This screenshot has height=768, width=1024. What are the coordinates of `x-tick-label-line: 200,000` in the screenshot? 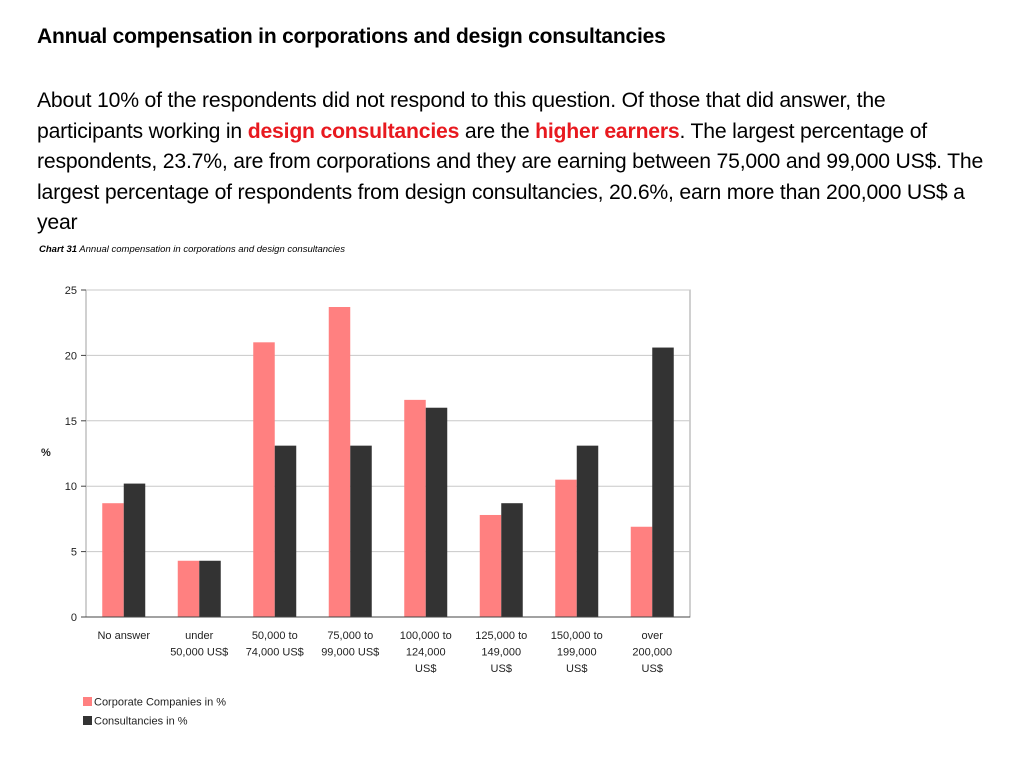 It's located at (652, 653).